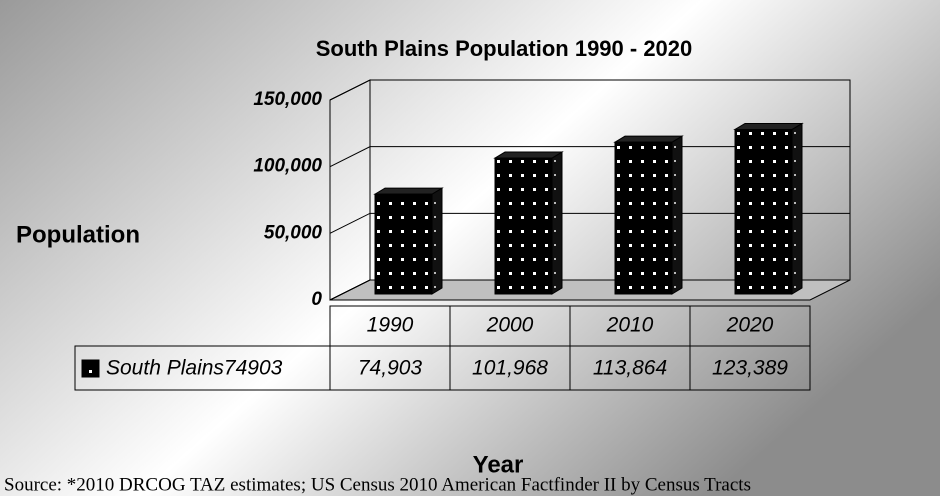 The height and width of the screenshot is (501, 940). Describe the element at coordinates (390, 325) in the screenshot. I see `x-tick-label: 1990` at that location.